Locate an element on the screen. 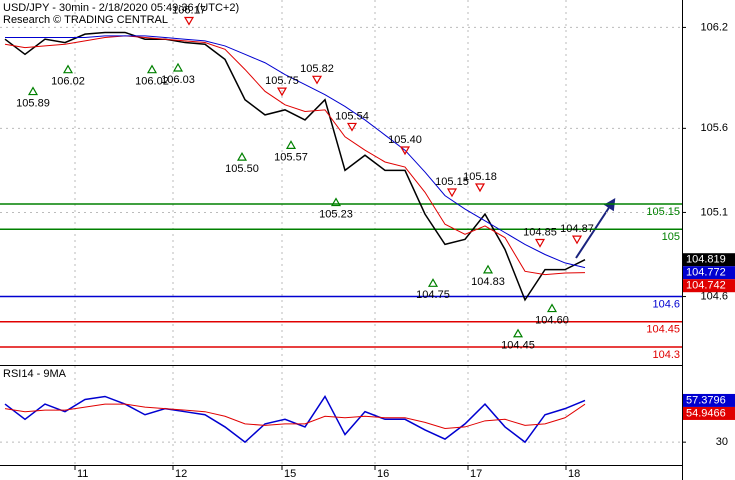 This screenshot has width=735, height=480. y-tick-label: 30 is located at coordinates (722, 442).